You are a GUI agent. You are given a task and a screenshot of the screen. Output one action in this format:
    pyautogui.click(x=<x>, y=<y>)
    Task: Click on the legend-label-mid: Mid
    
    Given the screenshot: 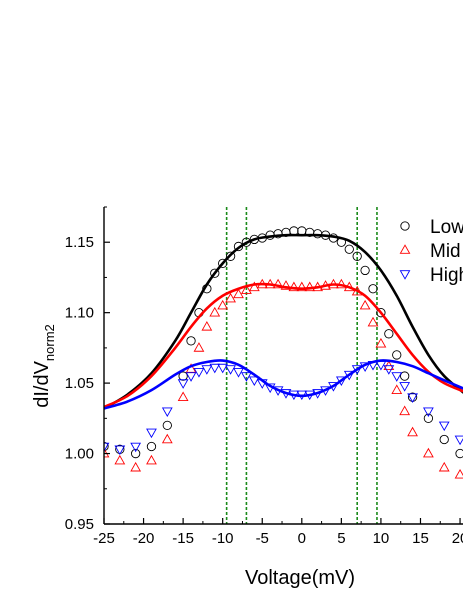 What is the action you would take?
    pyautogui.click(x=445, y=251)
    